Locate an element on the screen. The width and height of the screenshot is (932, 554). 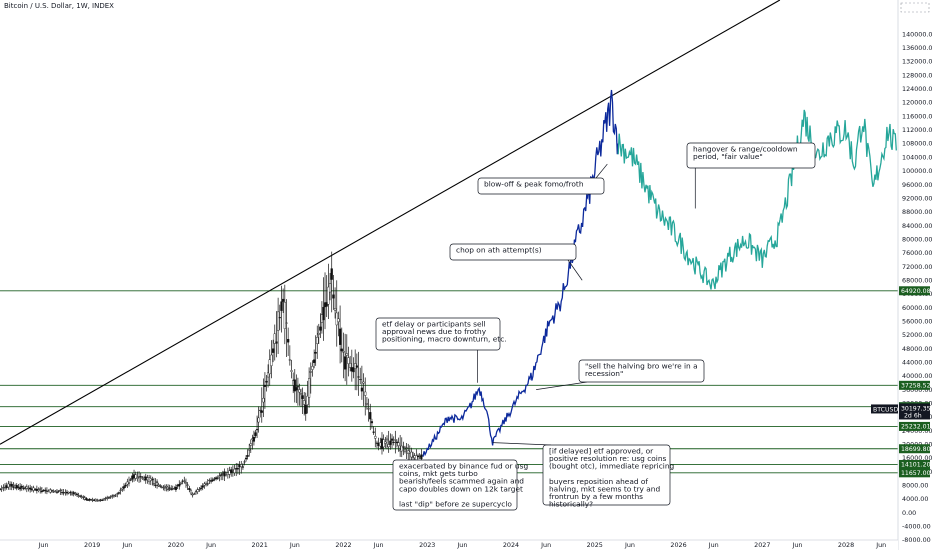
annotation-text: positioning, macro downturn, etc. is located at coordinates (444, 339).